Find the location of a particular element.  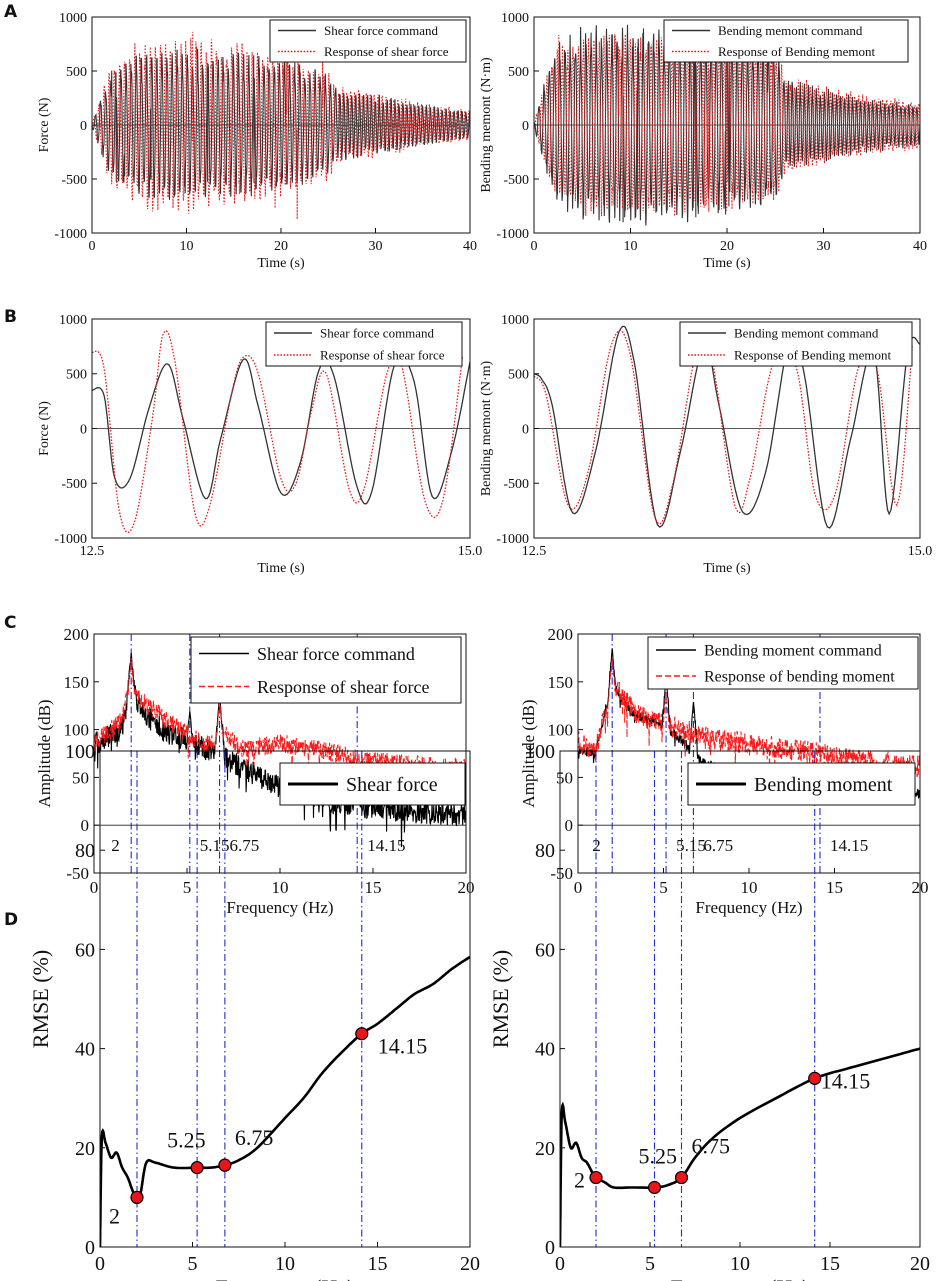

y-tick-label: -500 is located at coordinates (516, 484).